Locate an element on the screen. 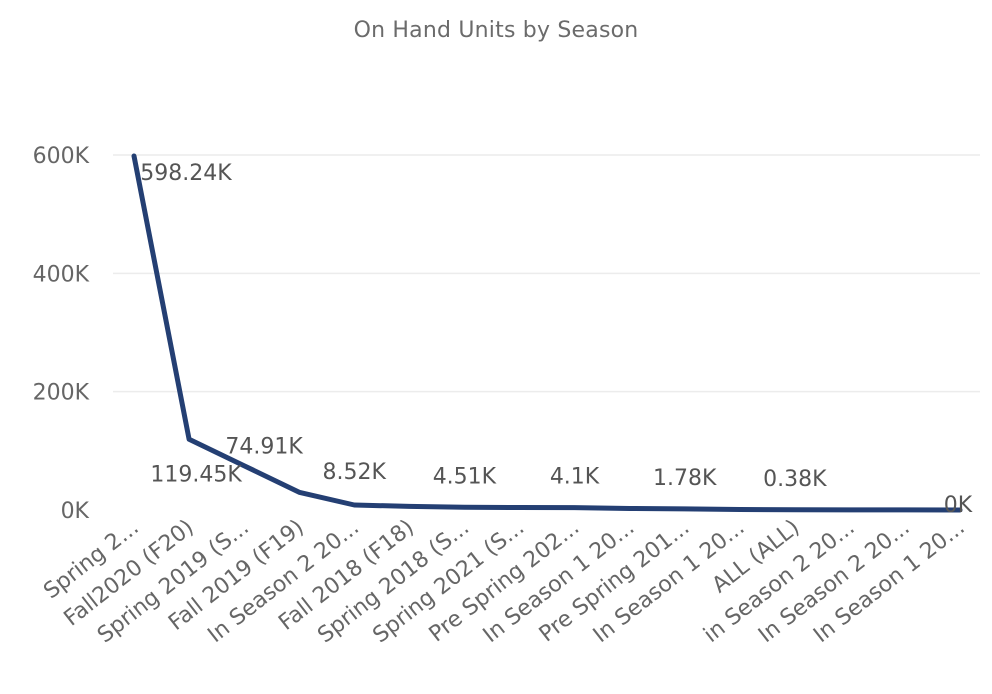  y-tick-label: 0K is located at coordinates (75, 511).